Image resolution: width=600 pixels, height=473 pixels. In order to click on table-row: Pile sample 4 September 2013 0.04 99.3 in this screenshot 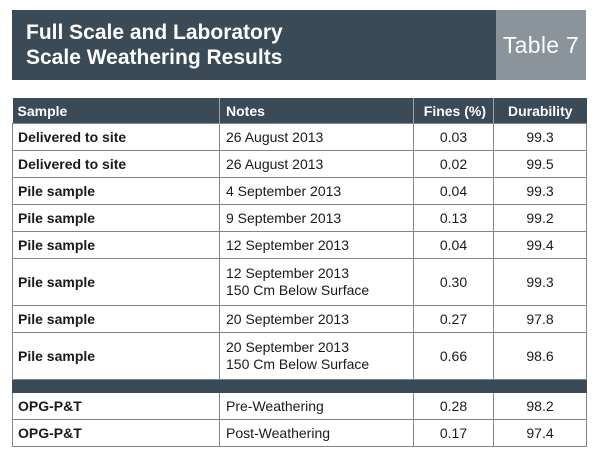, I will do `click(299, 191)`.